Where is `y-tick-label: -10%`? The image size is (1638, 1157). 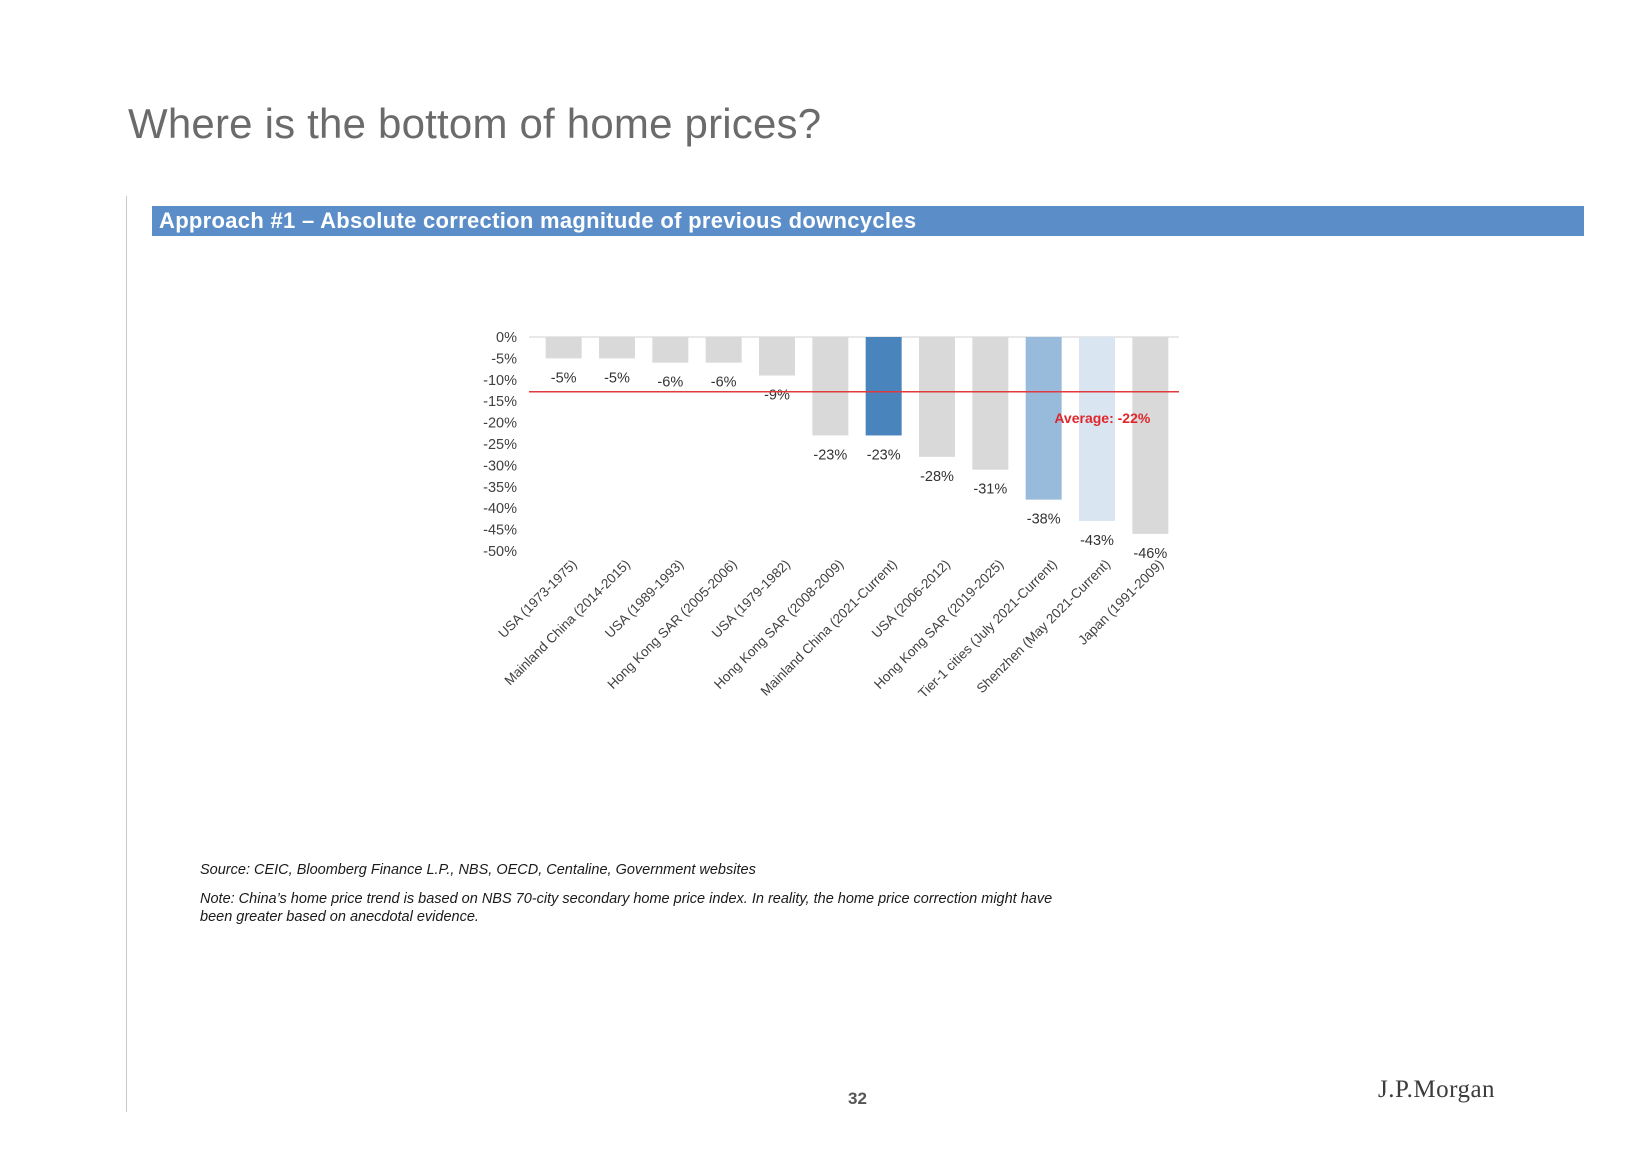 y-tick-label: -10% is located at coordinates (500, 381).